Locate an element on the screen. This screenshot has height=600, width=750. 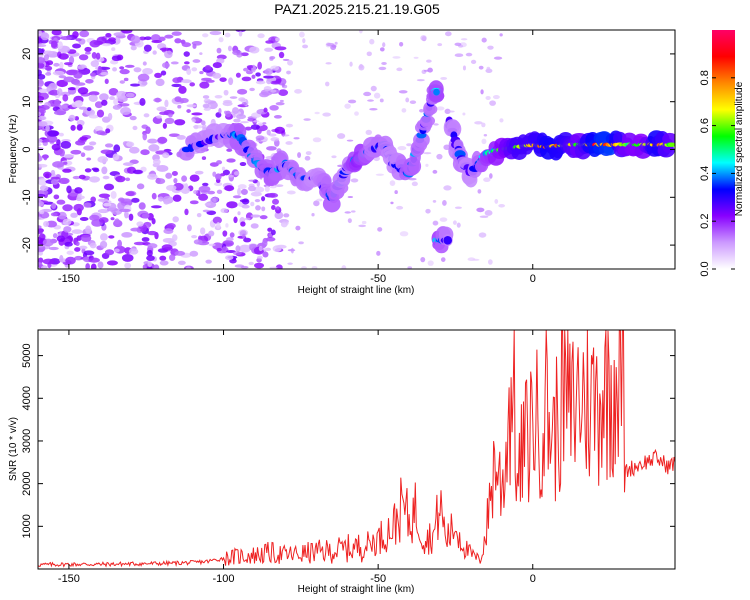
x-tick-label: -50 is located at coordinates (378, 579).